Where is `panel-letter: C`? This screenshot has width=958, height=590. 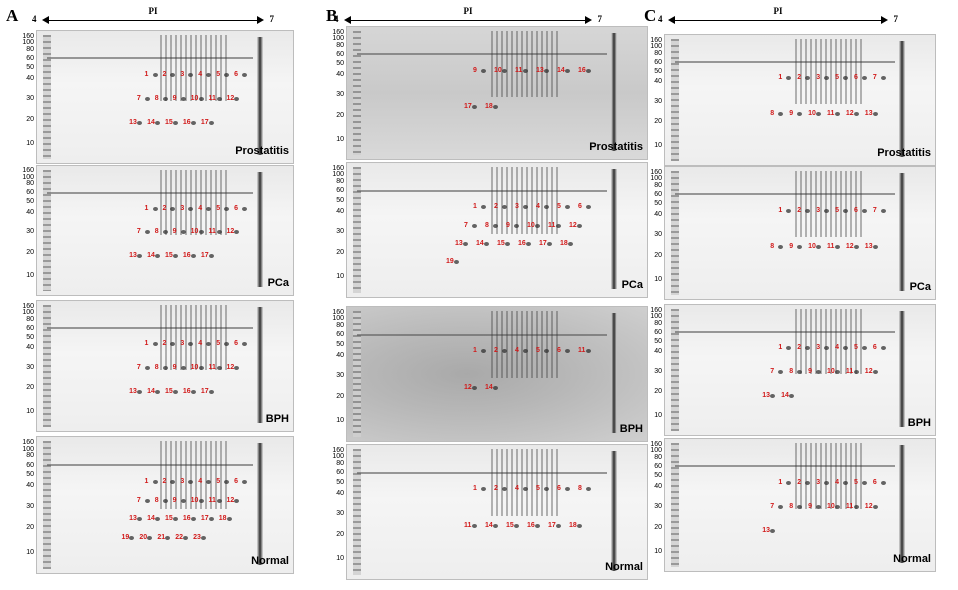
panel-letter: C is located at coordinates (650, 15).